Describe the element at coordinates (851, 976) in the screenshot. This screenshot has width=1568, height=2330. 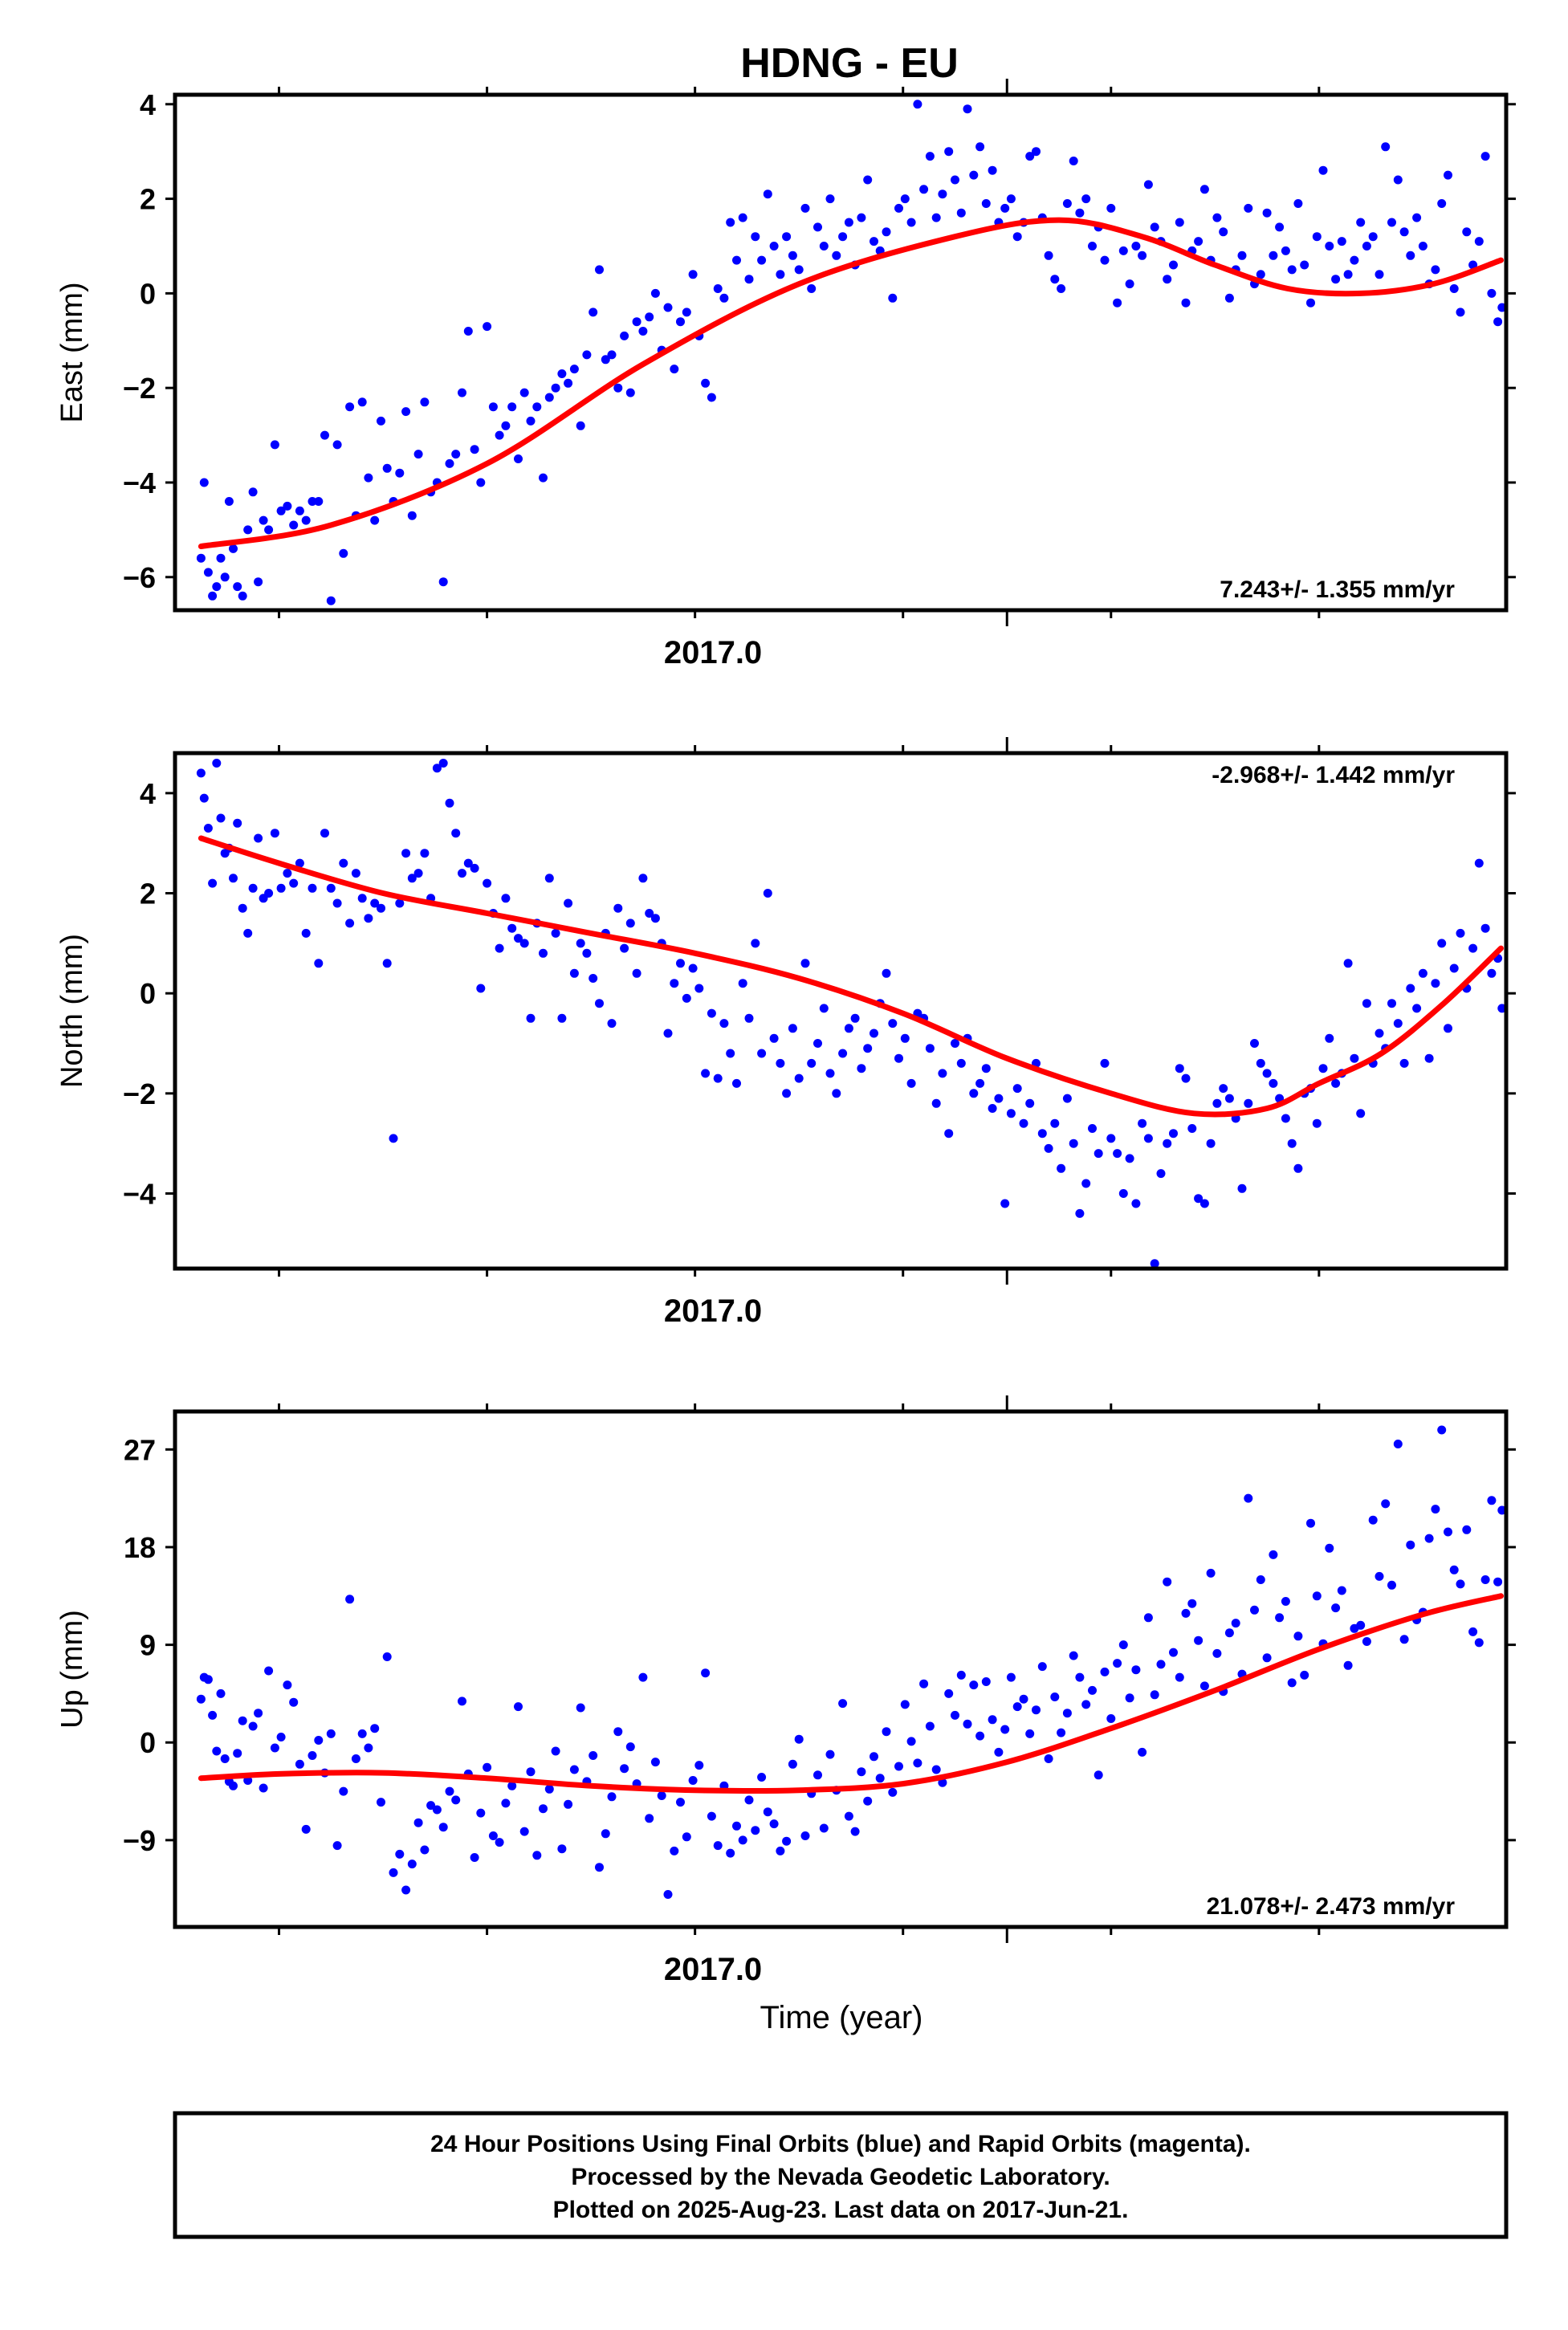
I see `north-fit-line` at that location.